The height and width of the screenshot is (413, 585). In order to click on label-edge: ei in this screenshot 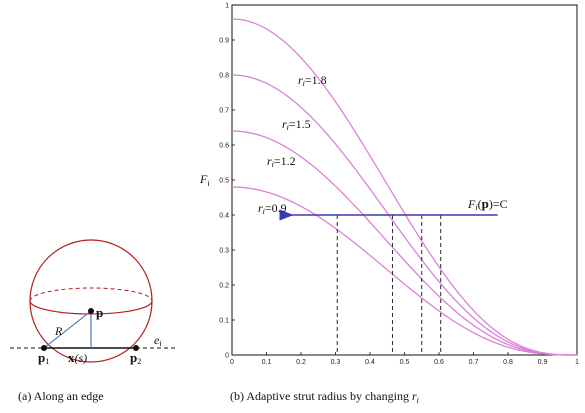, I will do `click(158, 340)`.